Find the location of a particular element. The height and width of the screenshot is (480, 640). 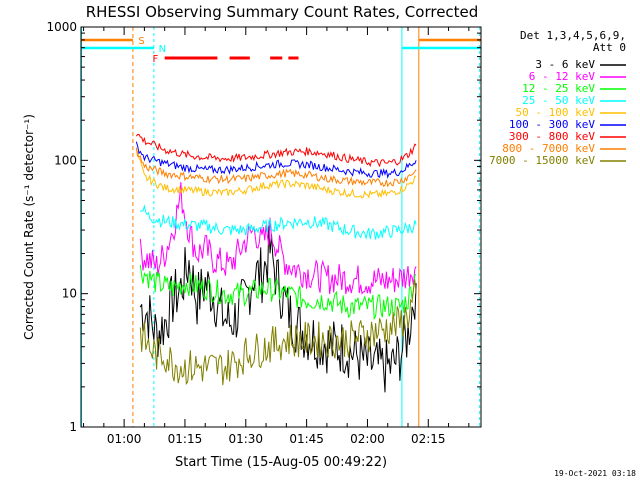

x-tick-label: 01:30 is located at coordinates (245, 439).